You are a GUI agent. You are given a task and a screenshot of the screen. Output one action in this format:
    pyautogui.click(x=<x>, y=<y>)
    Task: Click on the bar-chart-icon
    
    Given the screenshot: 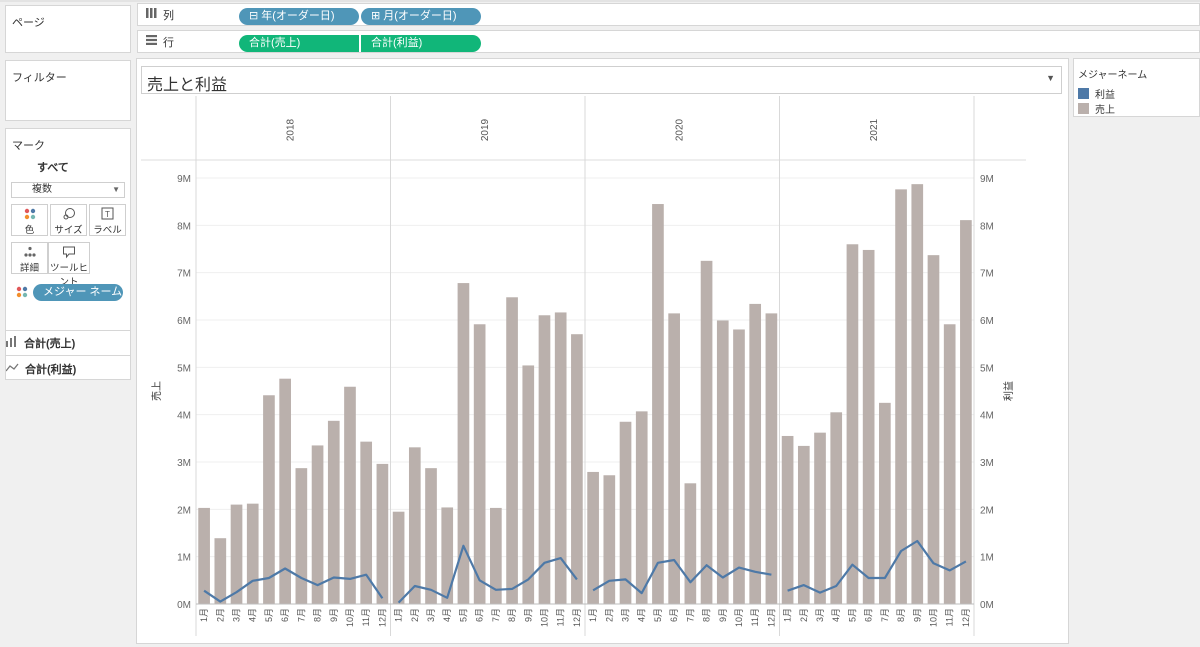 What is the action you would take?
    pyautogui.click(x=12, y=343)
    